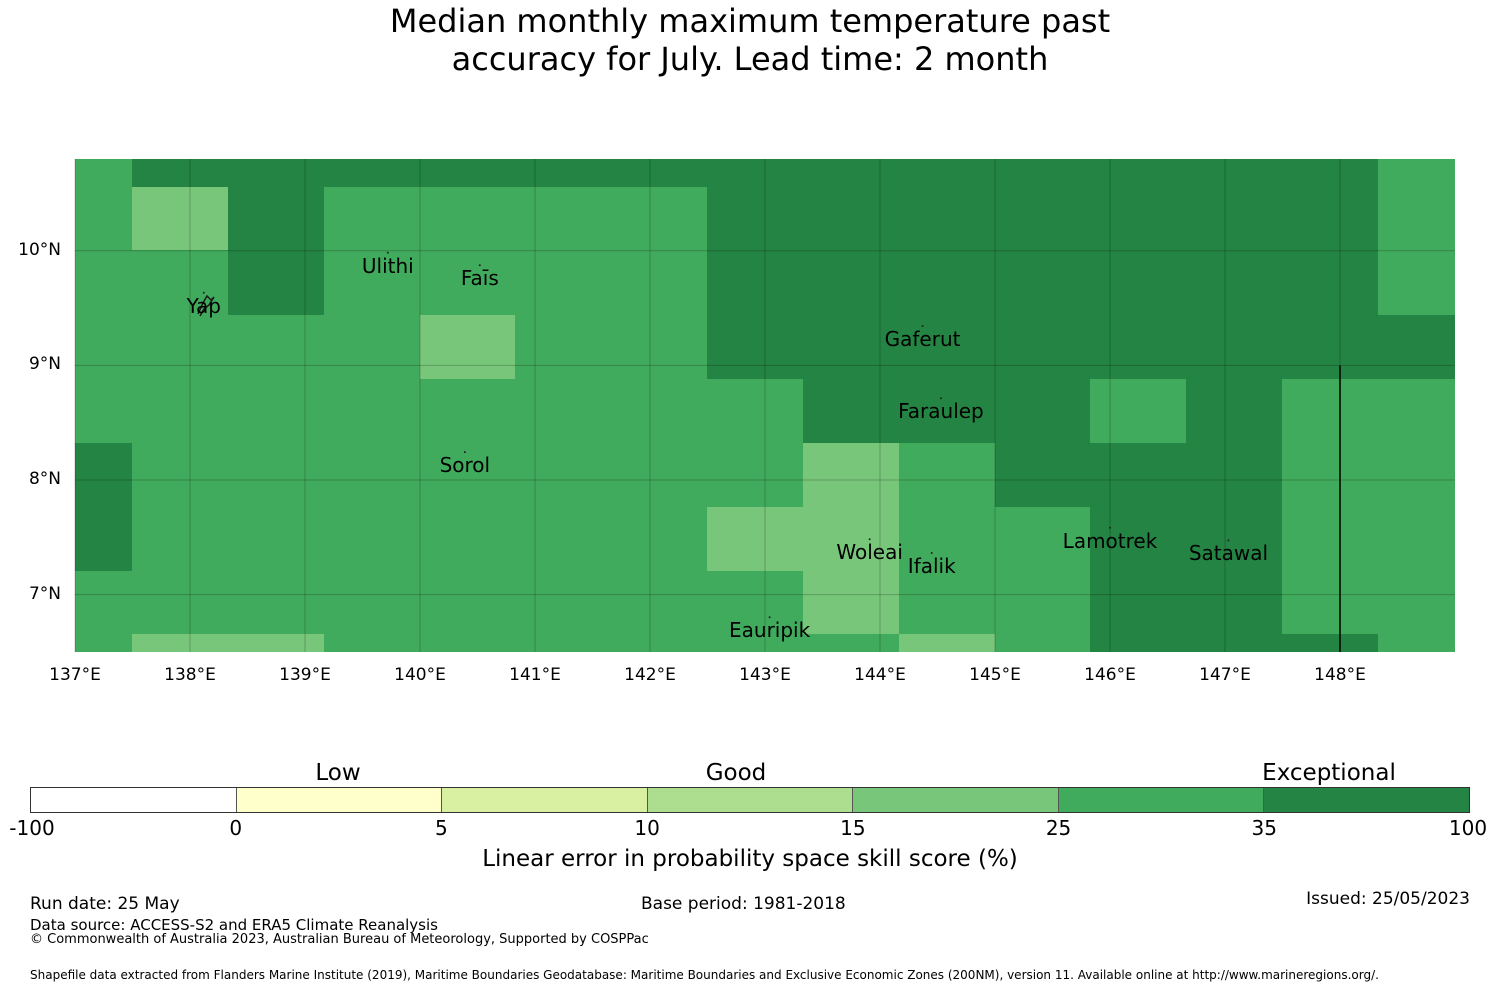  I want to click on latitude-tick-label: 10°N, so click(39, 249).